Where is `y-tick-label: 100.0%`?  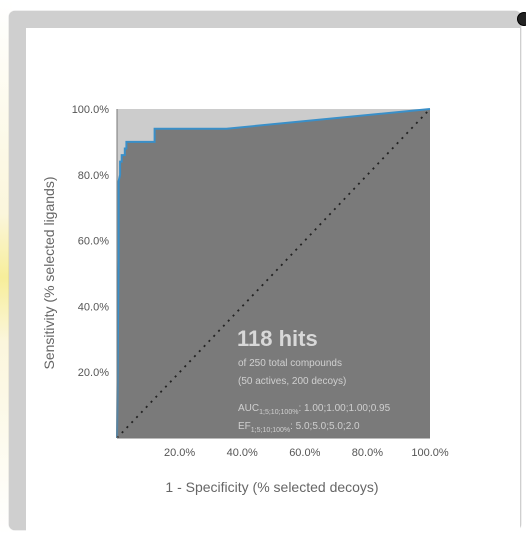 y-tick-label: 100.0% is located at coordinates (91, 110).